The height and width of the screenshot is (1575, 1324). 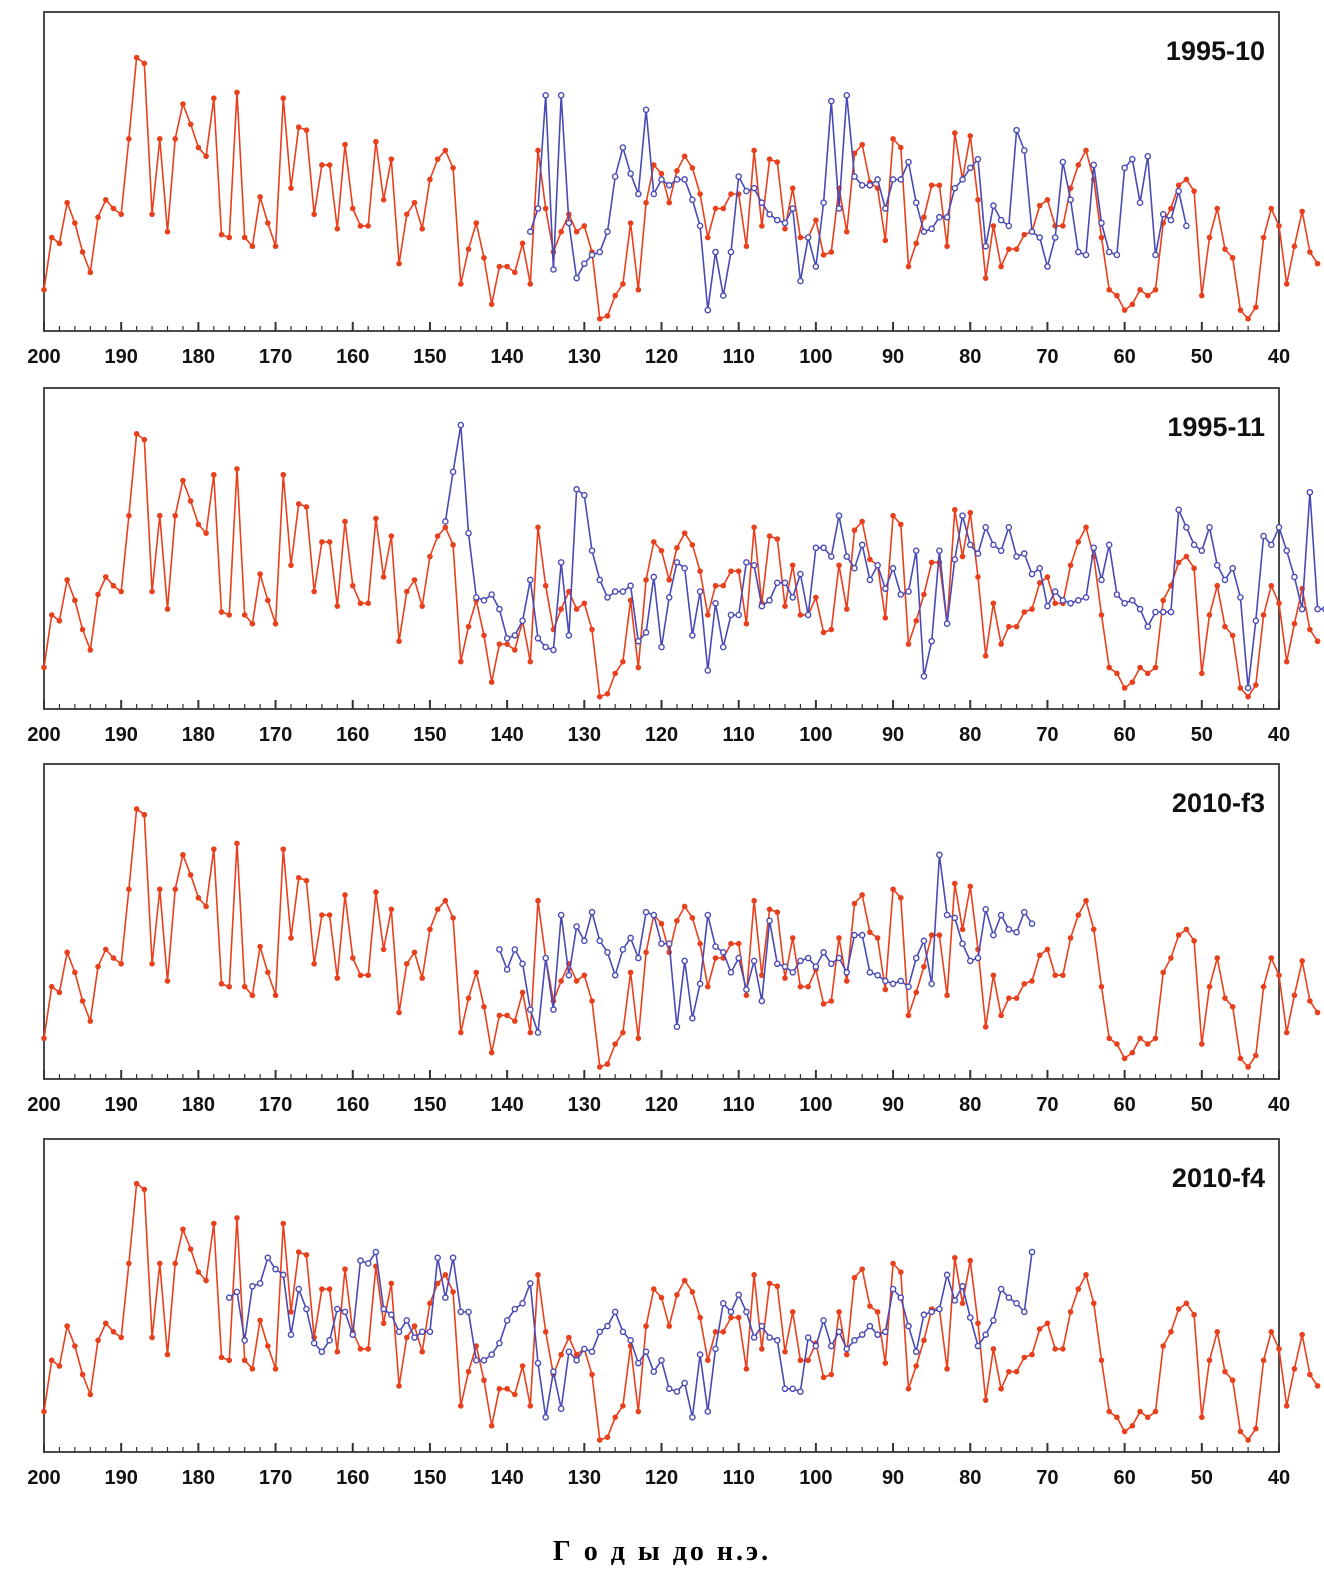 What do you see at coordinates (858, 202) in the screenshot?
I see `series-comparison` at bounding box center [858, 202].